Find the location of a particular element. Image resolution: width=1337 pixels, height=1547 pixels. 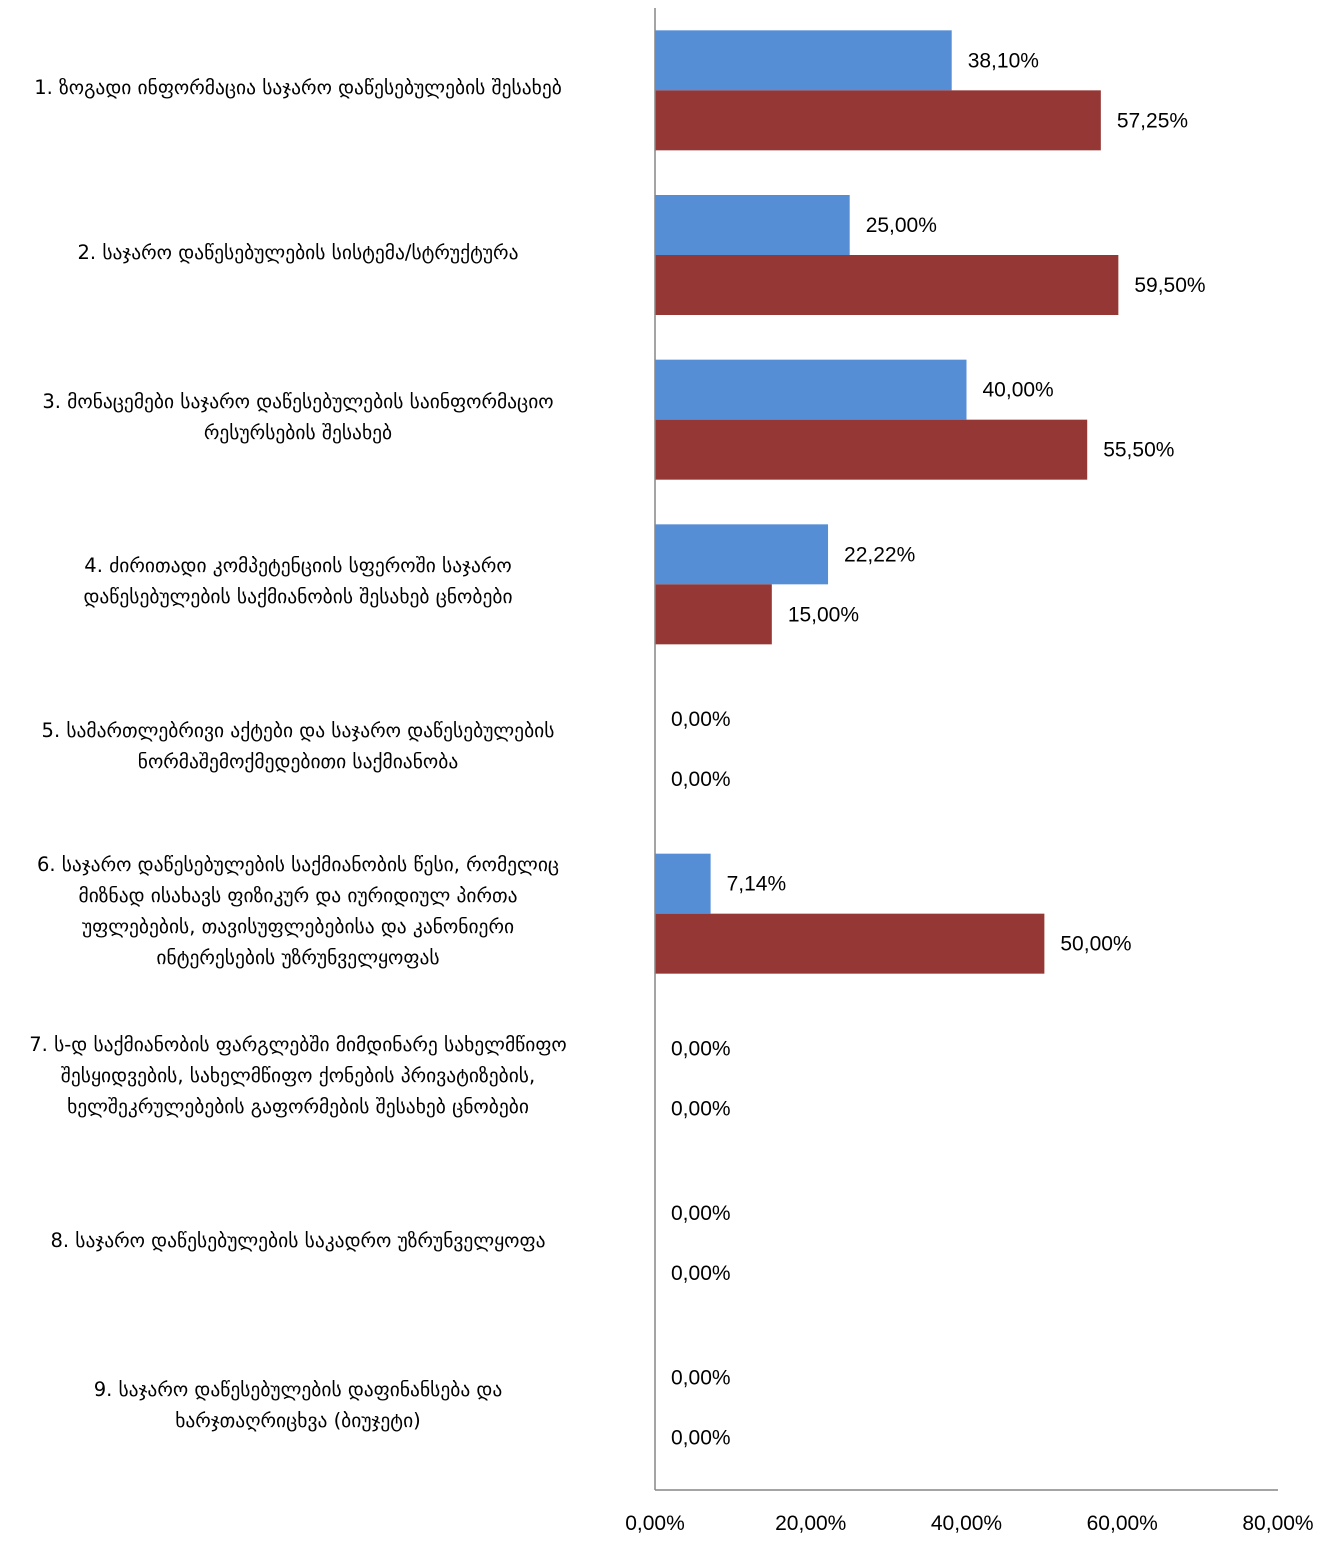

category-label-line: ნორმაშემოქმედებითი საქმიანობა is located at coordinates (298, 761).